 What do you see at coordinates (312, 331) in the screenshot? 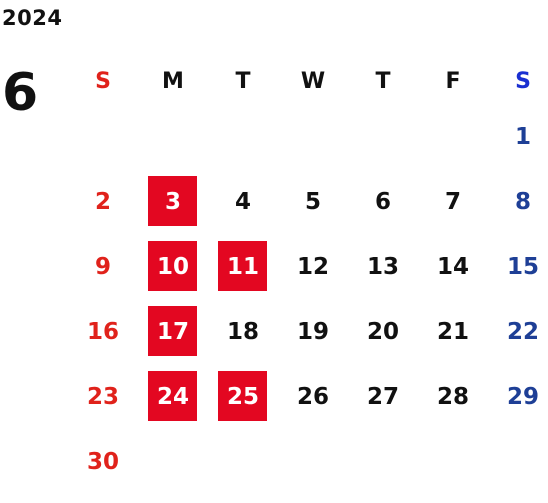
I see `day-cell: 19` at bounding box center [312, 331].